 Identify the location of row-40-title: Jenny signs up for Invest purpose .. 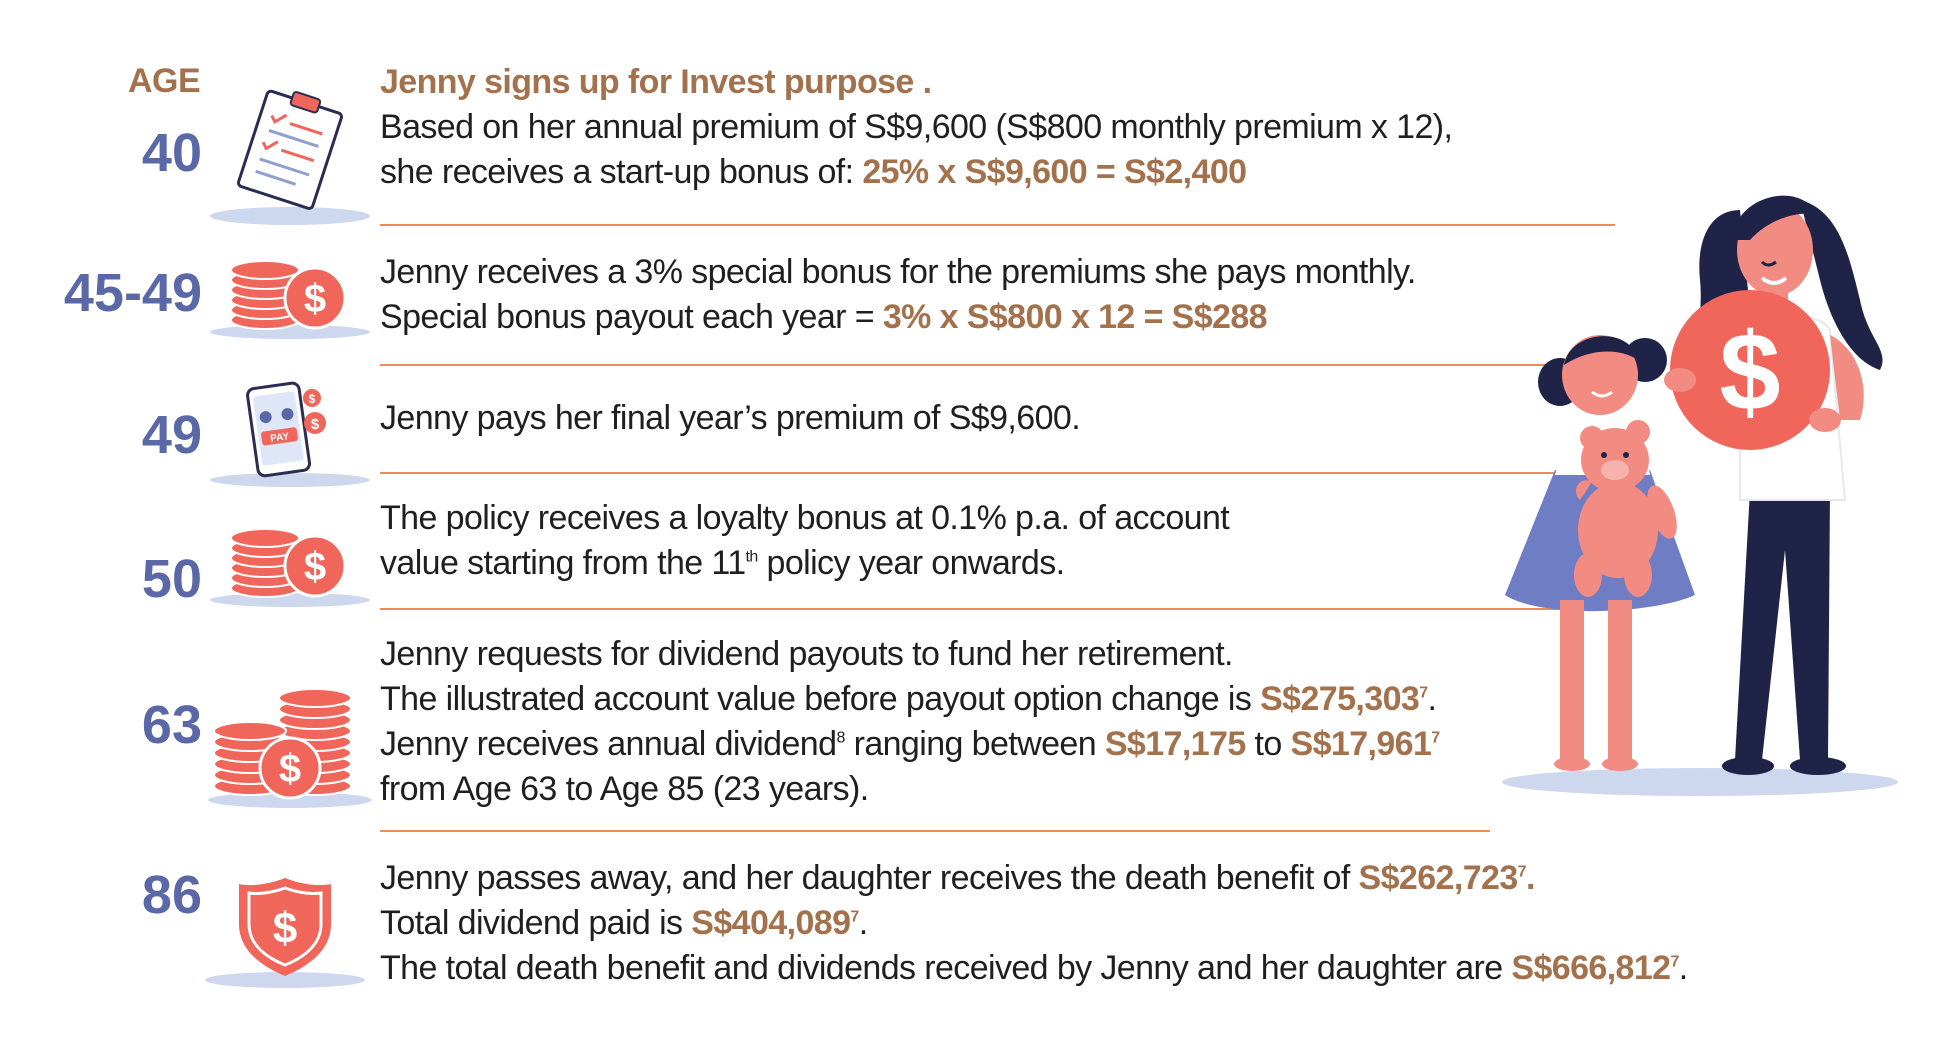
(656, 82).